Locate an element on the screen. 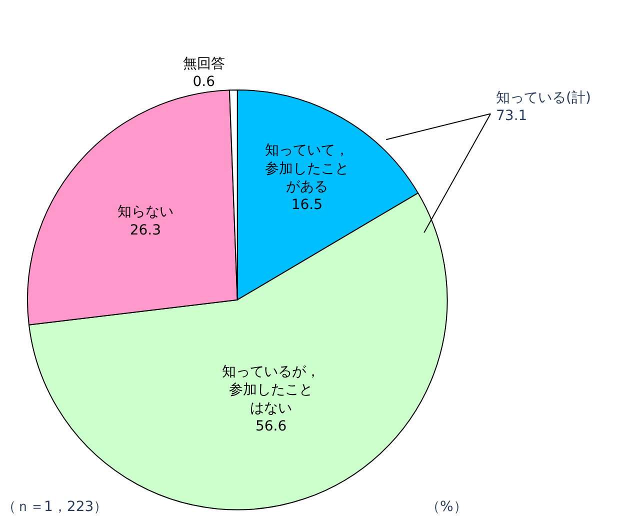 The width and height of the screenshot is (633, 517). data-label: 56.6 is located at coordinates (271, 426).